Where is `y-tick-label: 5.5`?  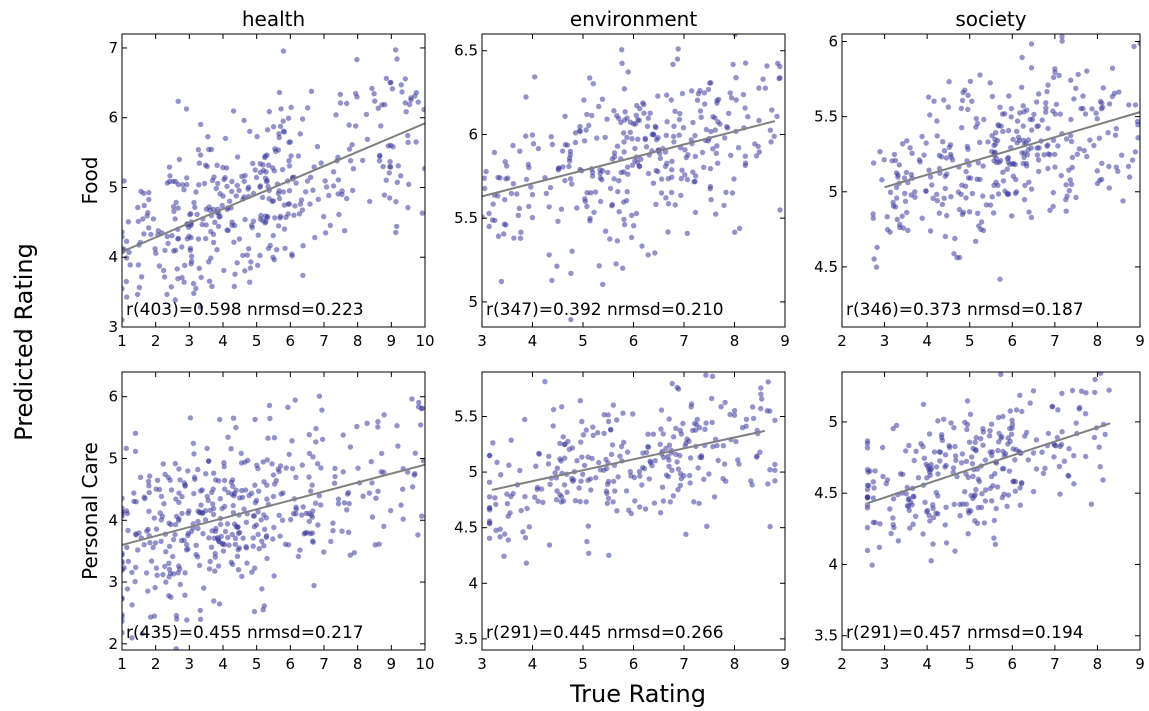 y-tick-label: 5.5 is located at coordinates (826, 117).